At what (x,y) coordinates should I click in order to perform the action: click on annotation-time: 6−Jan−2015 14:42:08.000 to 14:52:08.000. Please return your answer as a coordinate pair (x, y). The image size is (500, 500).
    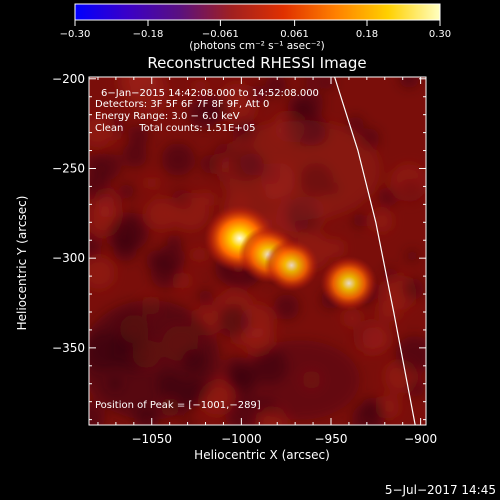
    Looking at the image, I should click on (210, 93).